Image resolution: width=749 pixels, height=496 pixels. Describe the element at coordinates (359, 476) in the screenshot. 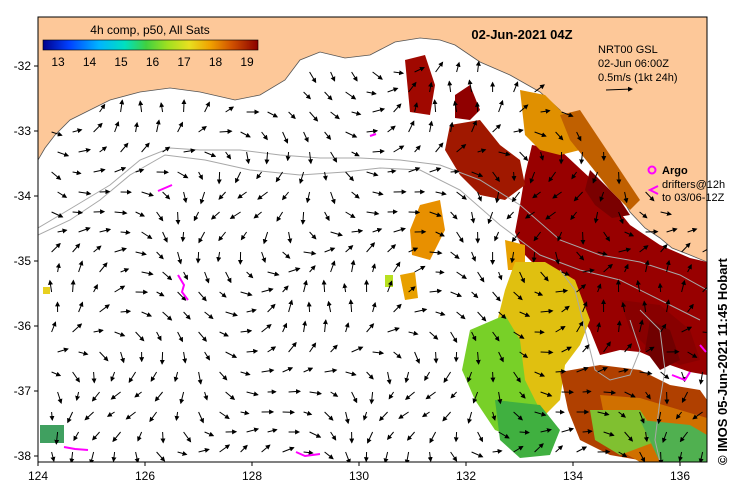

I see `x-tick-label: 130` at that location.